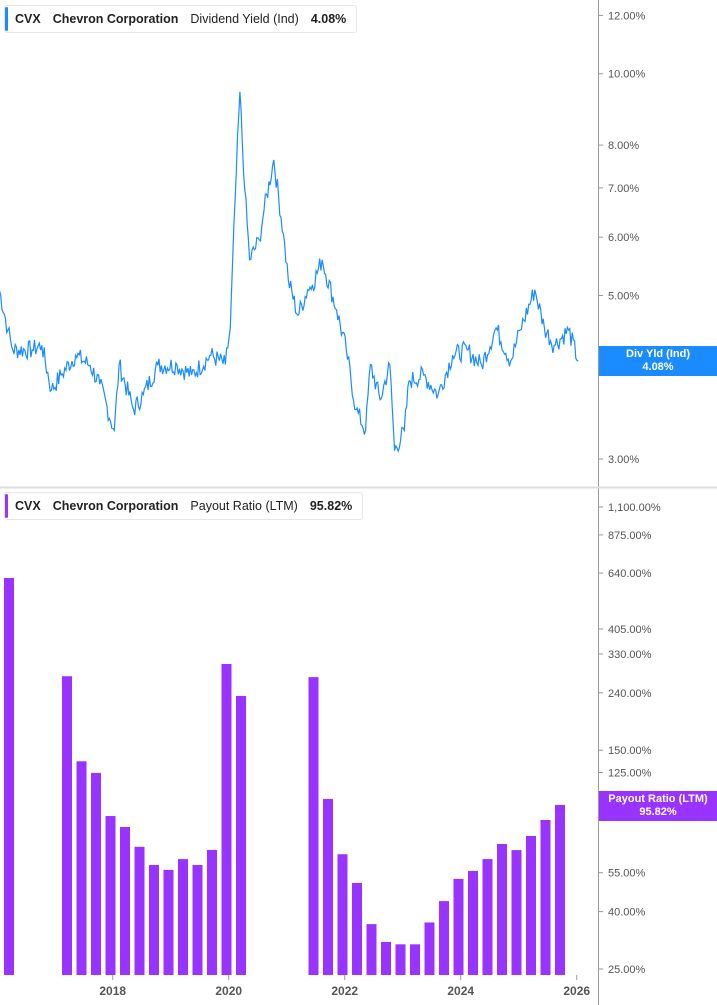 This screenshot has height=1005, width=717. Describe the element at coordinates (460, 991) in the screenshot. I see `x-tick-label: 2024` at that location.